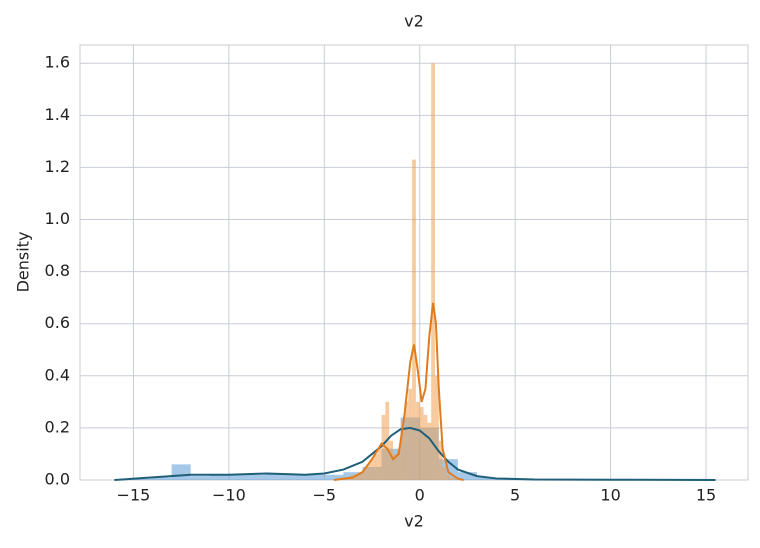 The width and height of the screenshot is (760, 548). Describe the element at coordinates (57, 374) in the screenshot. I see `y-tick-label: 0.4` at that location.